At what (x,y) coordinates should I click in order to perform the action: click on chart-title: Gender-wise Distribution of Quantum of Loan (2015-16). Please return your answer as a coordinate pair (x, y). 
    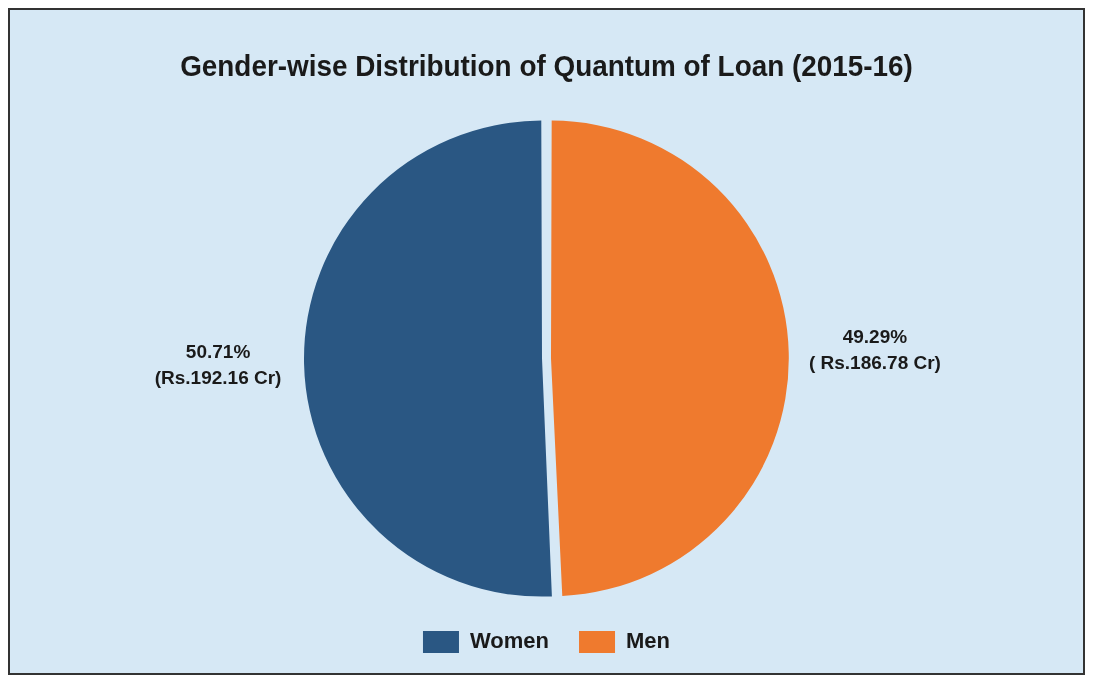
    Looking at the image, I should click on (546, 66).